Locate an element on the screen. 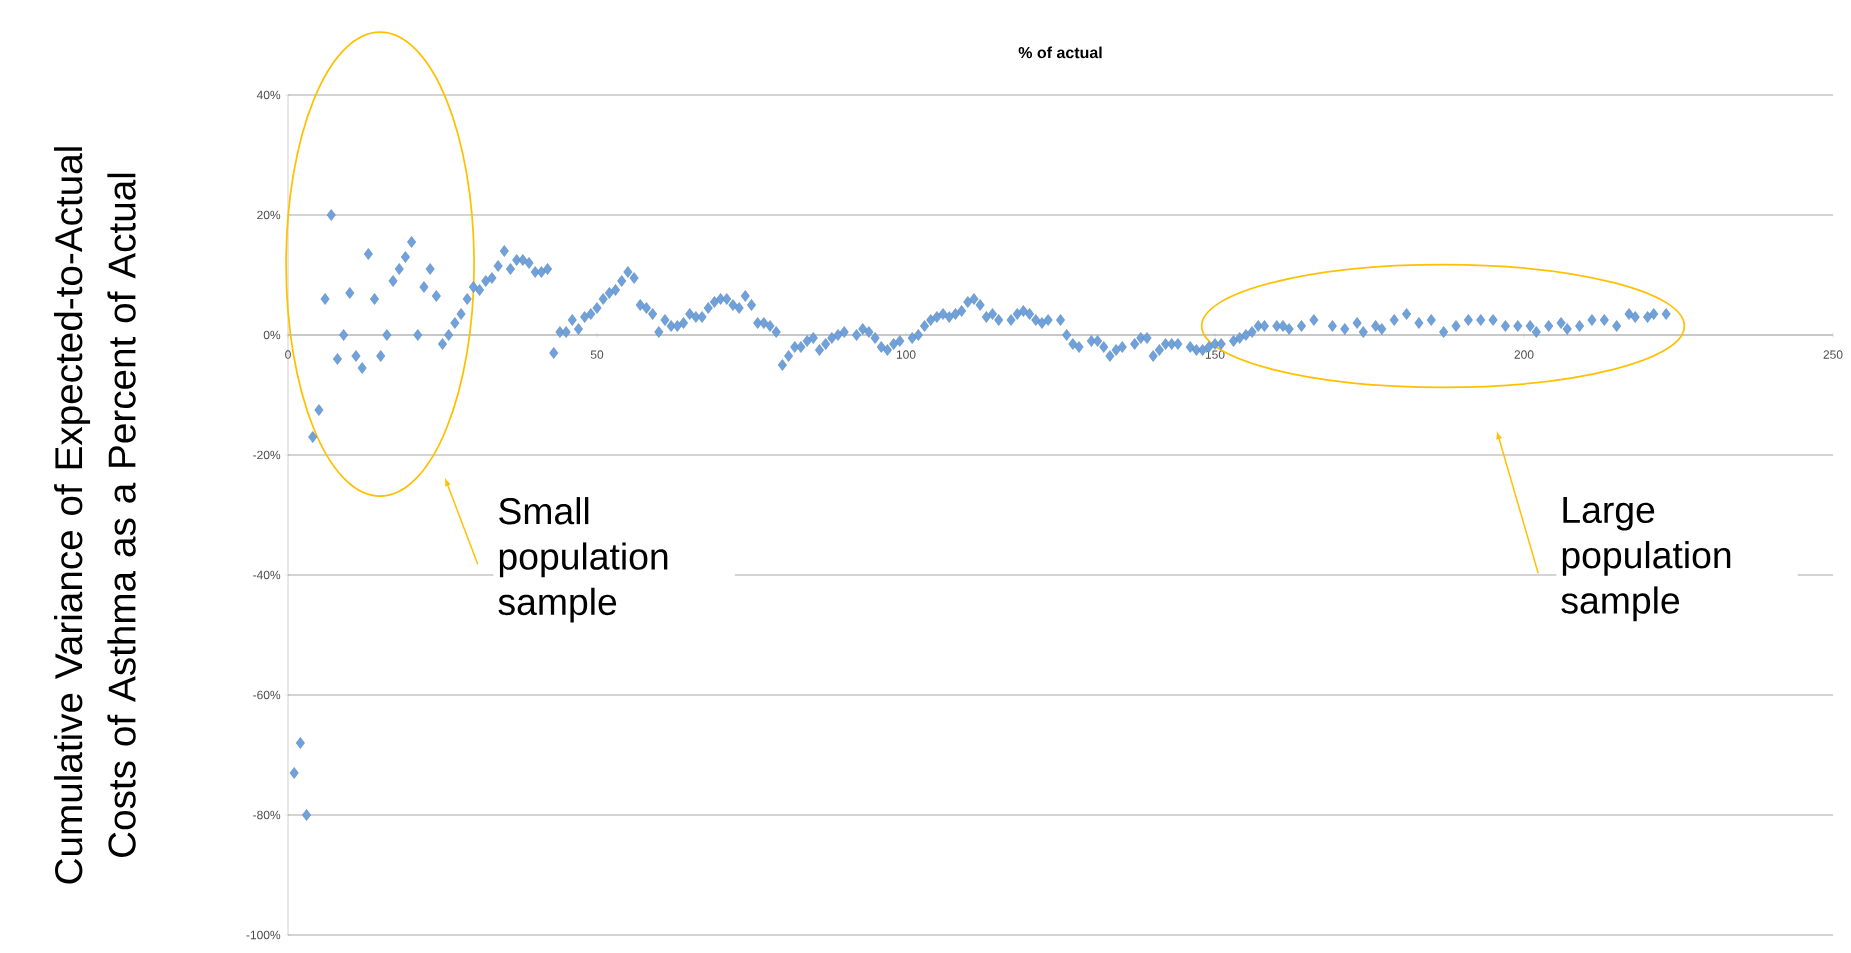 The width and height of the screenshot is (1851, 953). y-tick-label: -40% is located at coordinates (267, 575).